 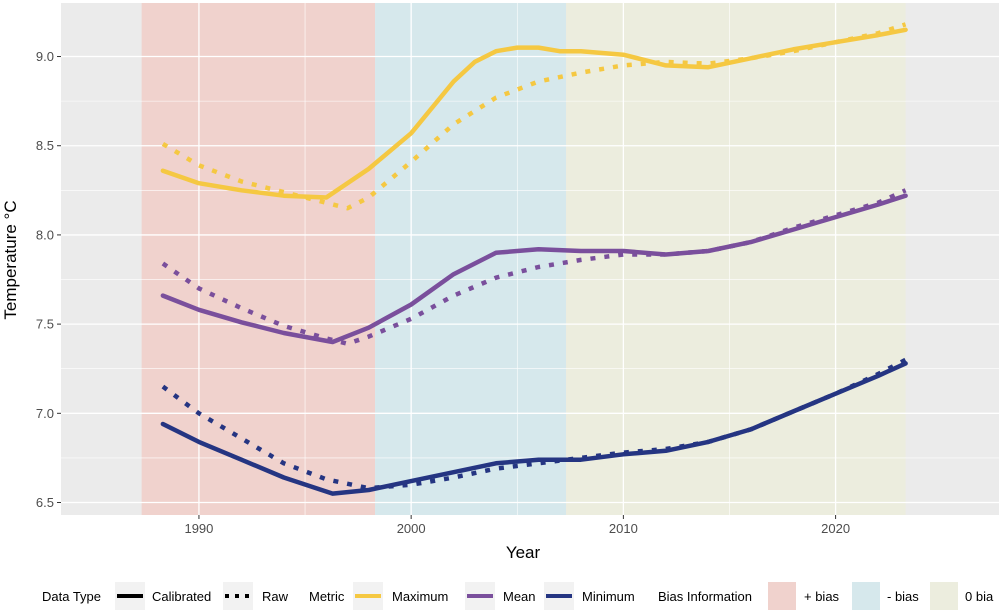 I want to click on y-axis-title: Temperature °C, so click(x=10, y=259).